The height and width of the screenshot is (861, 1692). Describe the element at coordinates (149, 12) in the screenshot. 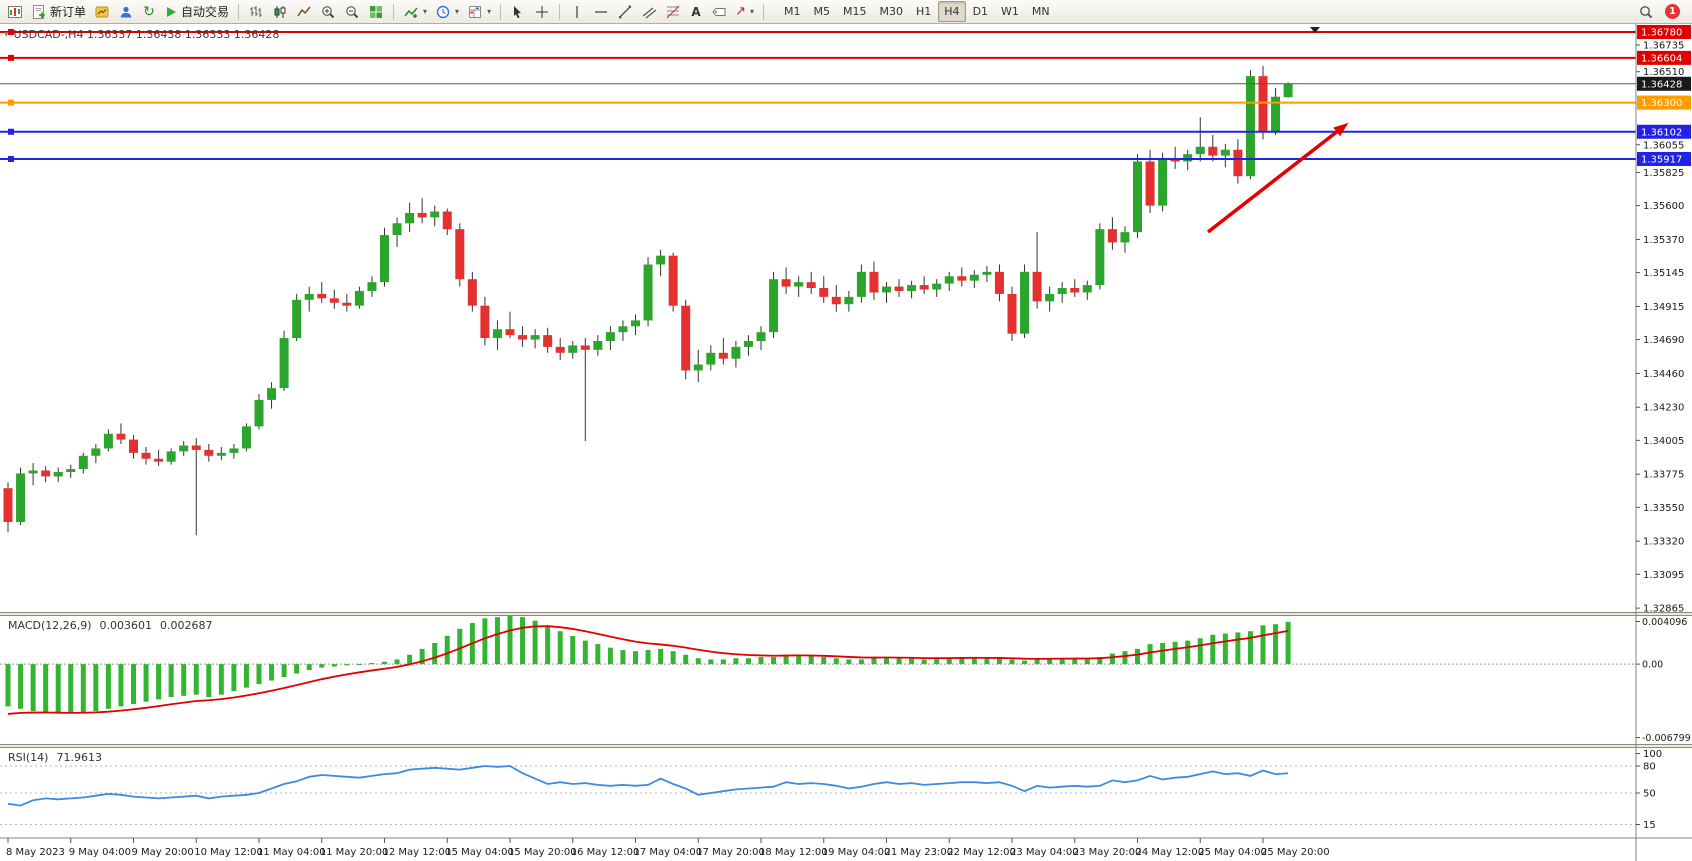

I see `refresh-button: ↻` at that location.